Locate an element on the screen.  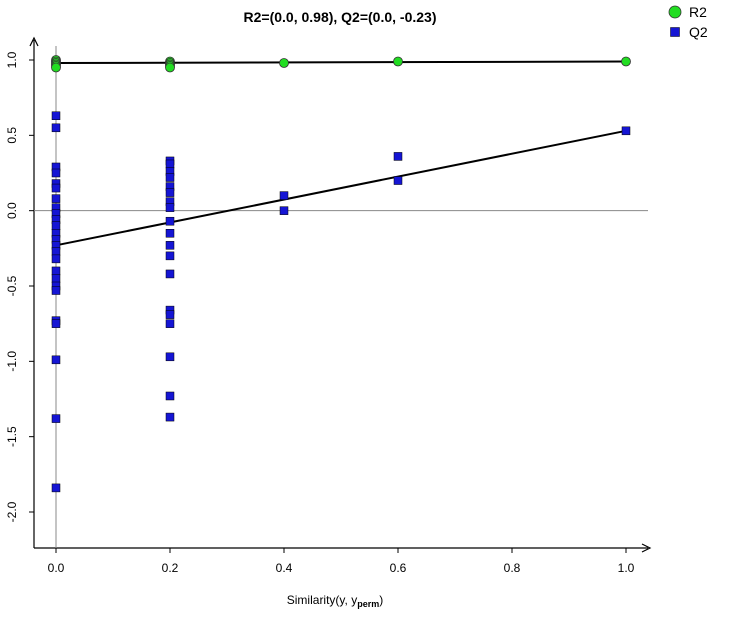
y-tick-label: -2.0 is located at coordinates (12, 511).